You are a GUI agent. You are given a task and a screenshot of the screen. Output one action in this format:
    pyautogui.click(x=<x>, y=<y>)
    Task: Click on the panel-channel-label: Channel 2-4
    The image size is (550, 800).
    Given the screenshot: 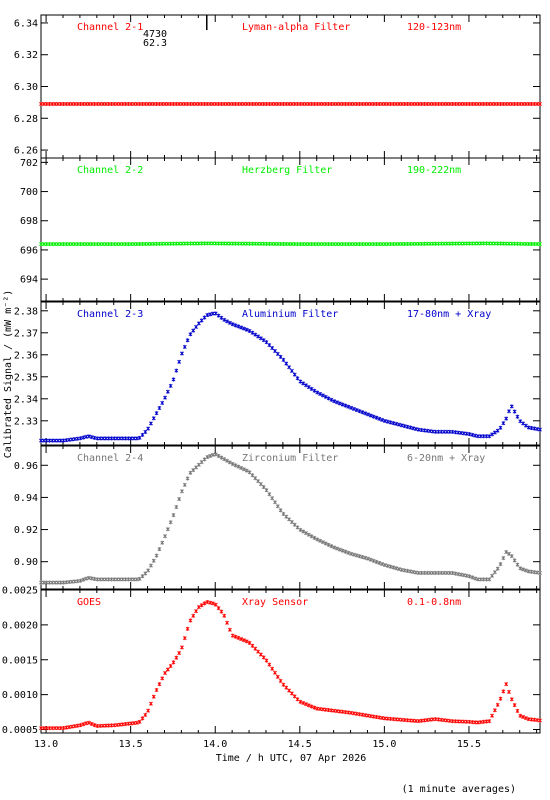 What is the action you would take?
    pyautogui.click(x=110, y=458)
    